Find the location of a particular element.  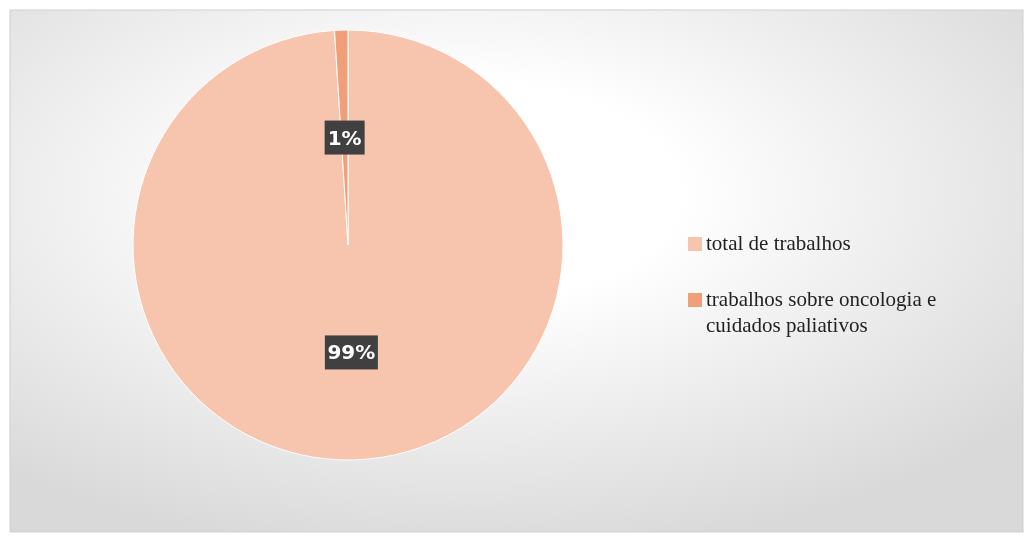

legend-label: trabalhos sobre oncologia e cuidados paliativos is located at coordinates (821, 312).